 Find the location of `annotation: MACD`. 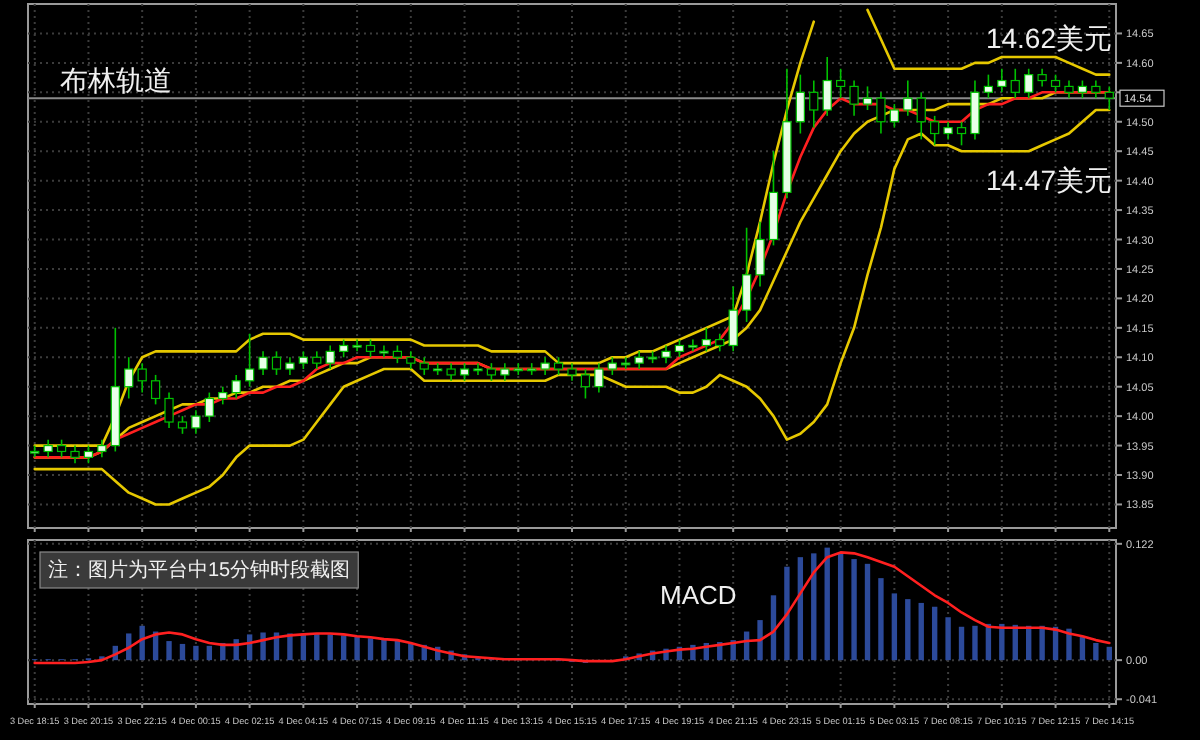

annotation: MACD is located at coordinates (698, 595).